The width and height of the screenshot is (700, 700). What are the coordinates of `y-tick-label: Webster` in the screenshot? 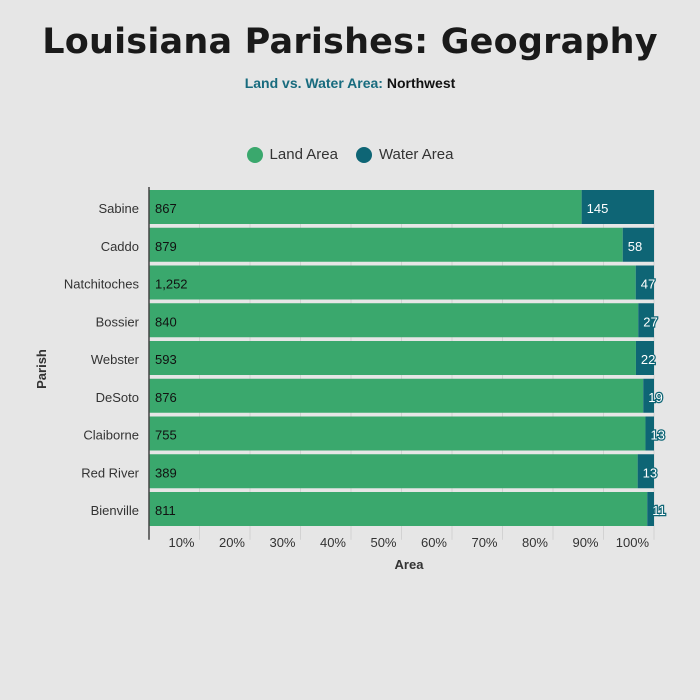 It's located at (115, 359).